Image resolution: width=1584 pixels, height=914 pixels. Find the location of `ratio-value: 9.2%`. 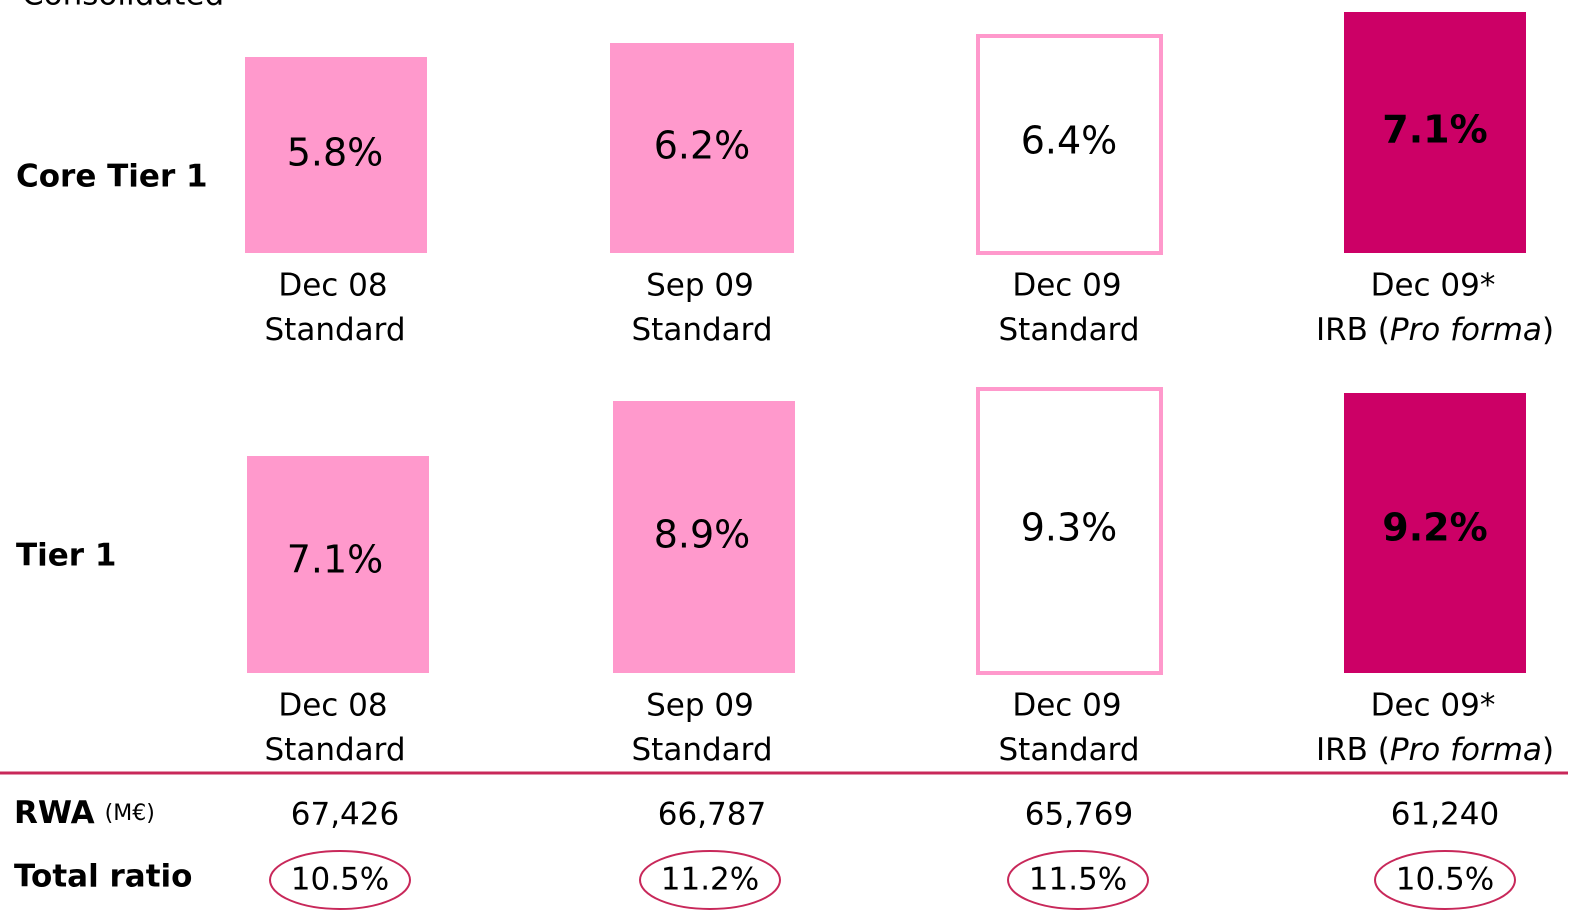

ratio-value: 9.2% is located at coordinates (1434, 528).